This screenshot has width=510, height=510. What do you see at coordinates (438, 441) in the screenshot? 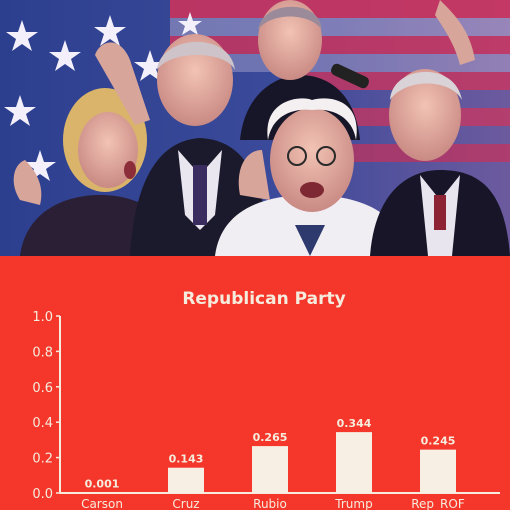
I see `bar-value-label: 0.245` at bounding box center [438, 441].